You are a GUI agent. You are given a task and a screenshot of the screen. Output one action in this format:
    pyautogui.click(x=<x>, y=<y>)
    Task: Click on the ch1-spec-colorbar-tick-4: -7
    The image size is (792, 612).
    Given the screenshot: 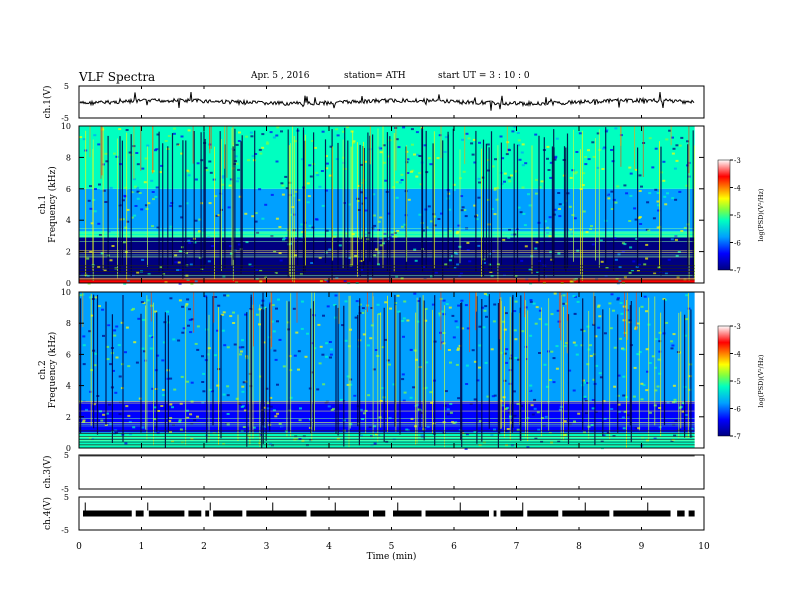 What is the action you would take?
    pyautogui.click(x=737, y=271)
    